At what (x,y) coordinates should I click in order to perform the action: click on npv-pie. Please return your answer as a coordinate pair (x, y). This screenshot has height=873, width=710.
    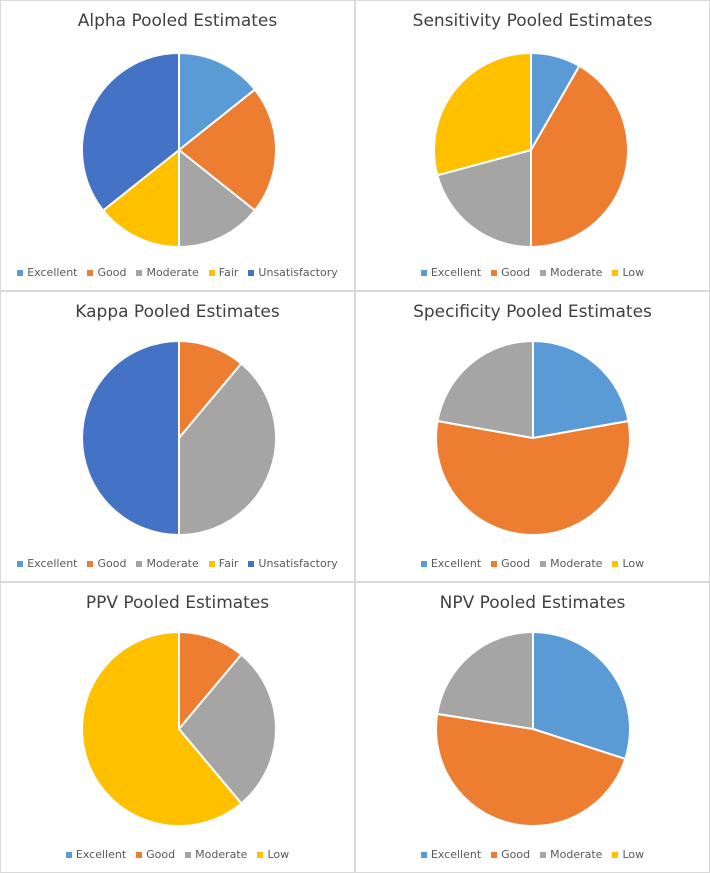
    Looking at the image, I should click on (533, 729).